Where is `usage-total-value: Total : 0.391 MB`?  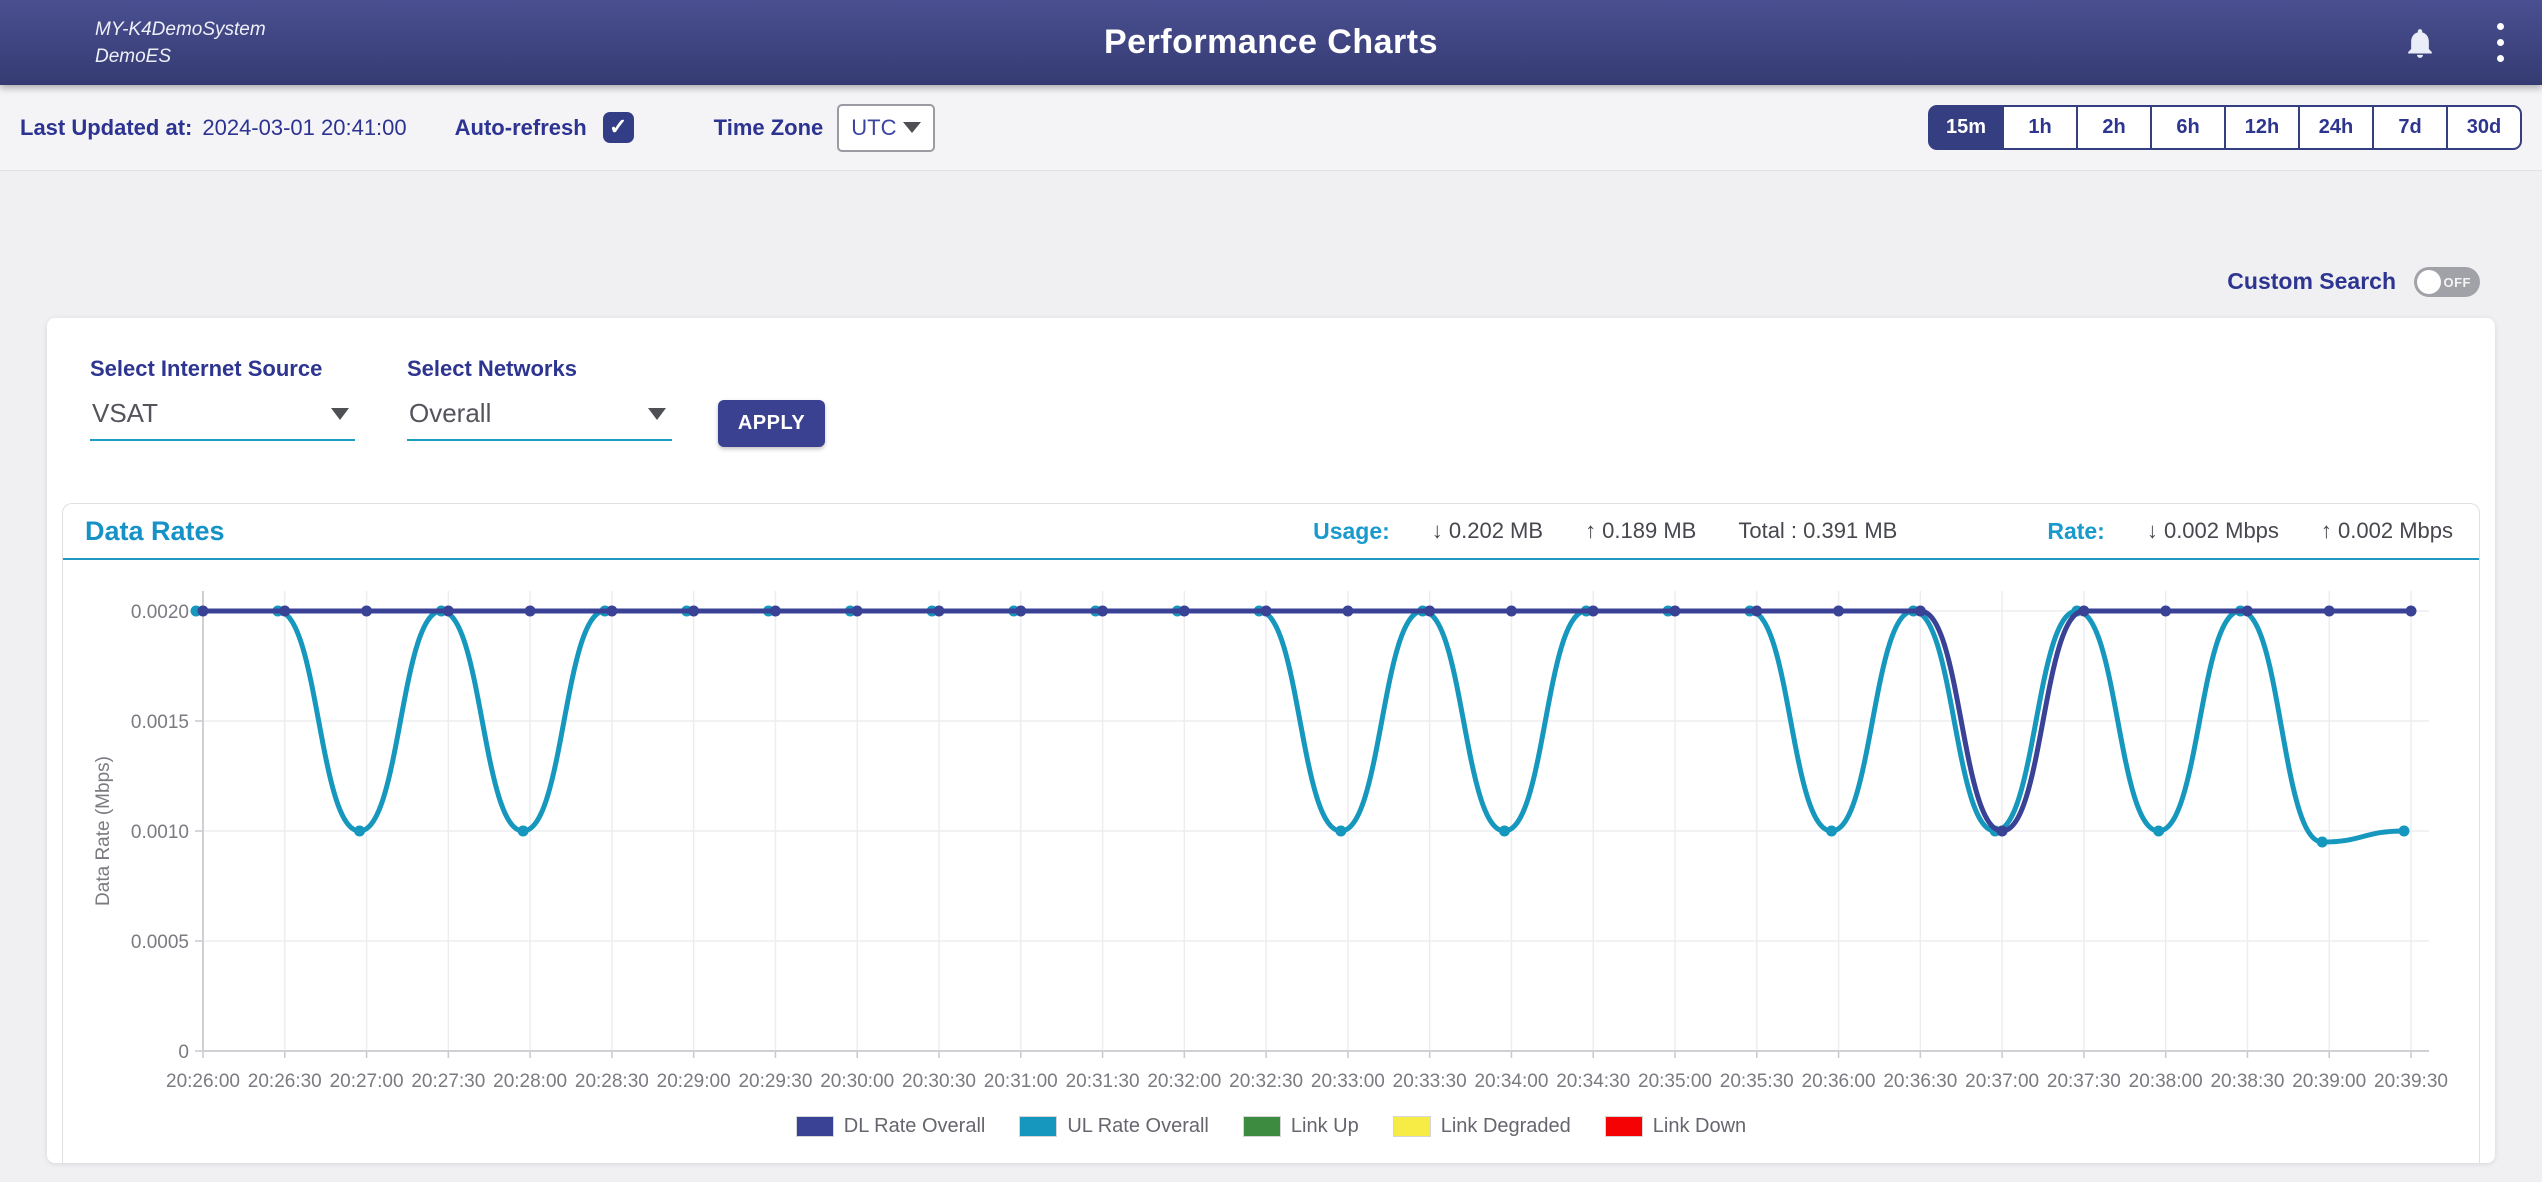 usage-total-value: Total : 0.391 MB is located at coordinates (1818, 530).